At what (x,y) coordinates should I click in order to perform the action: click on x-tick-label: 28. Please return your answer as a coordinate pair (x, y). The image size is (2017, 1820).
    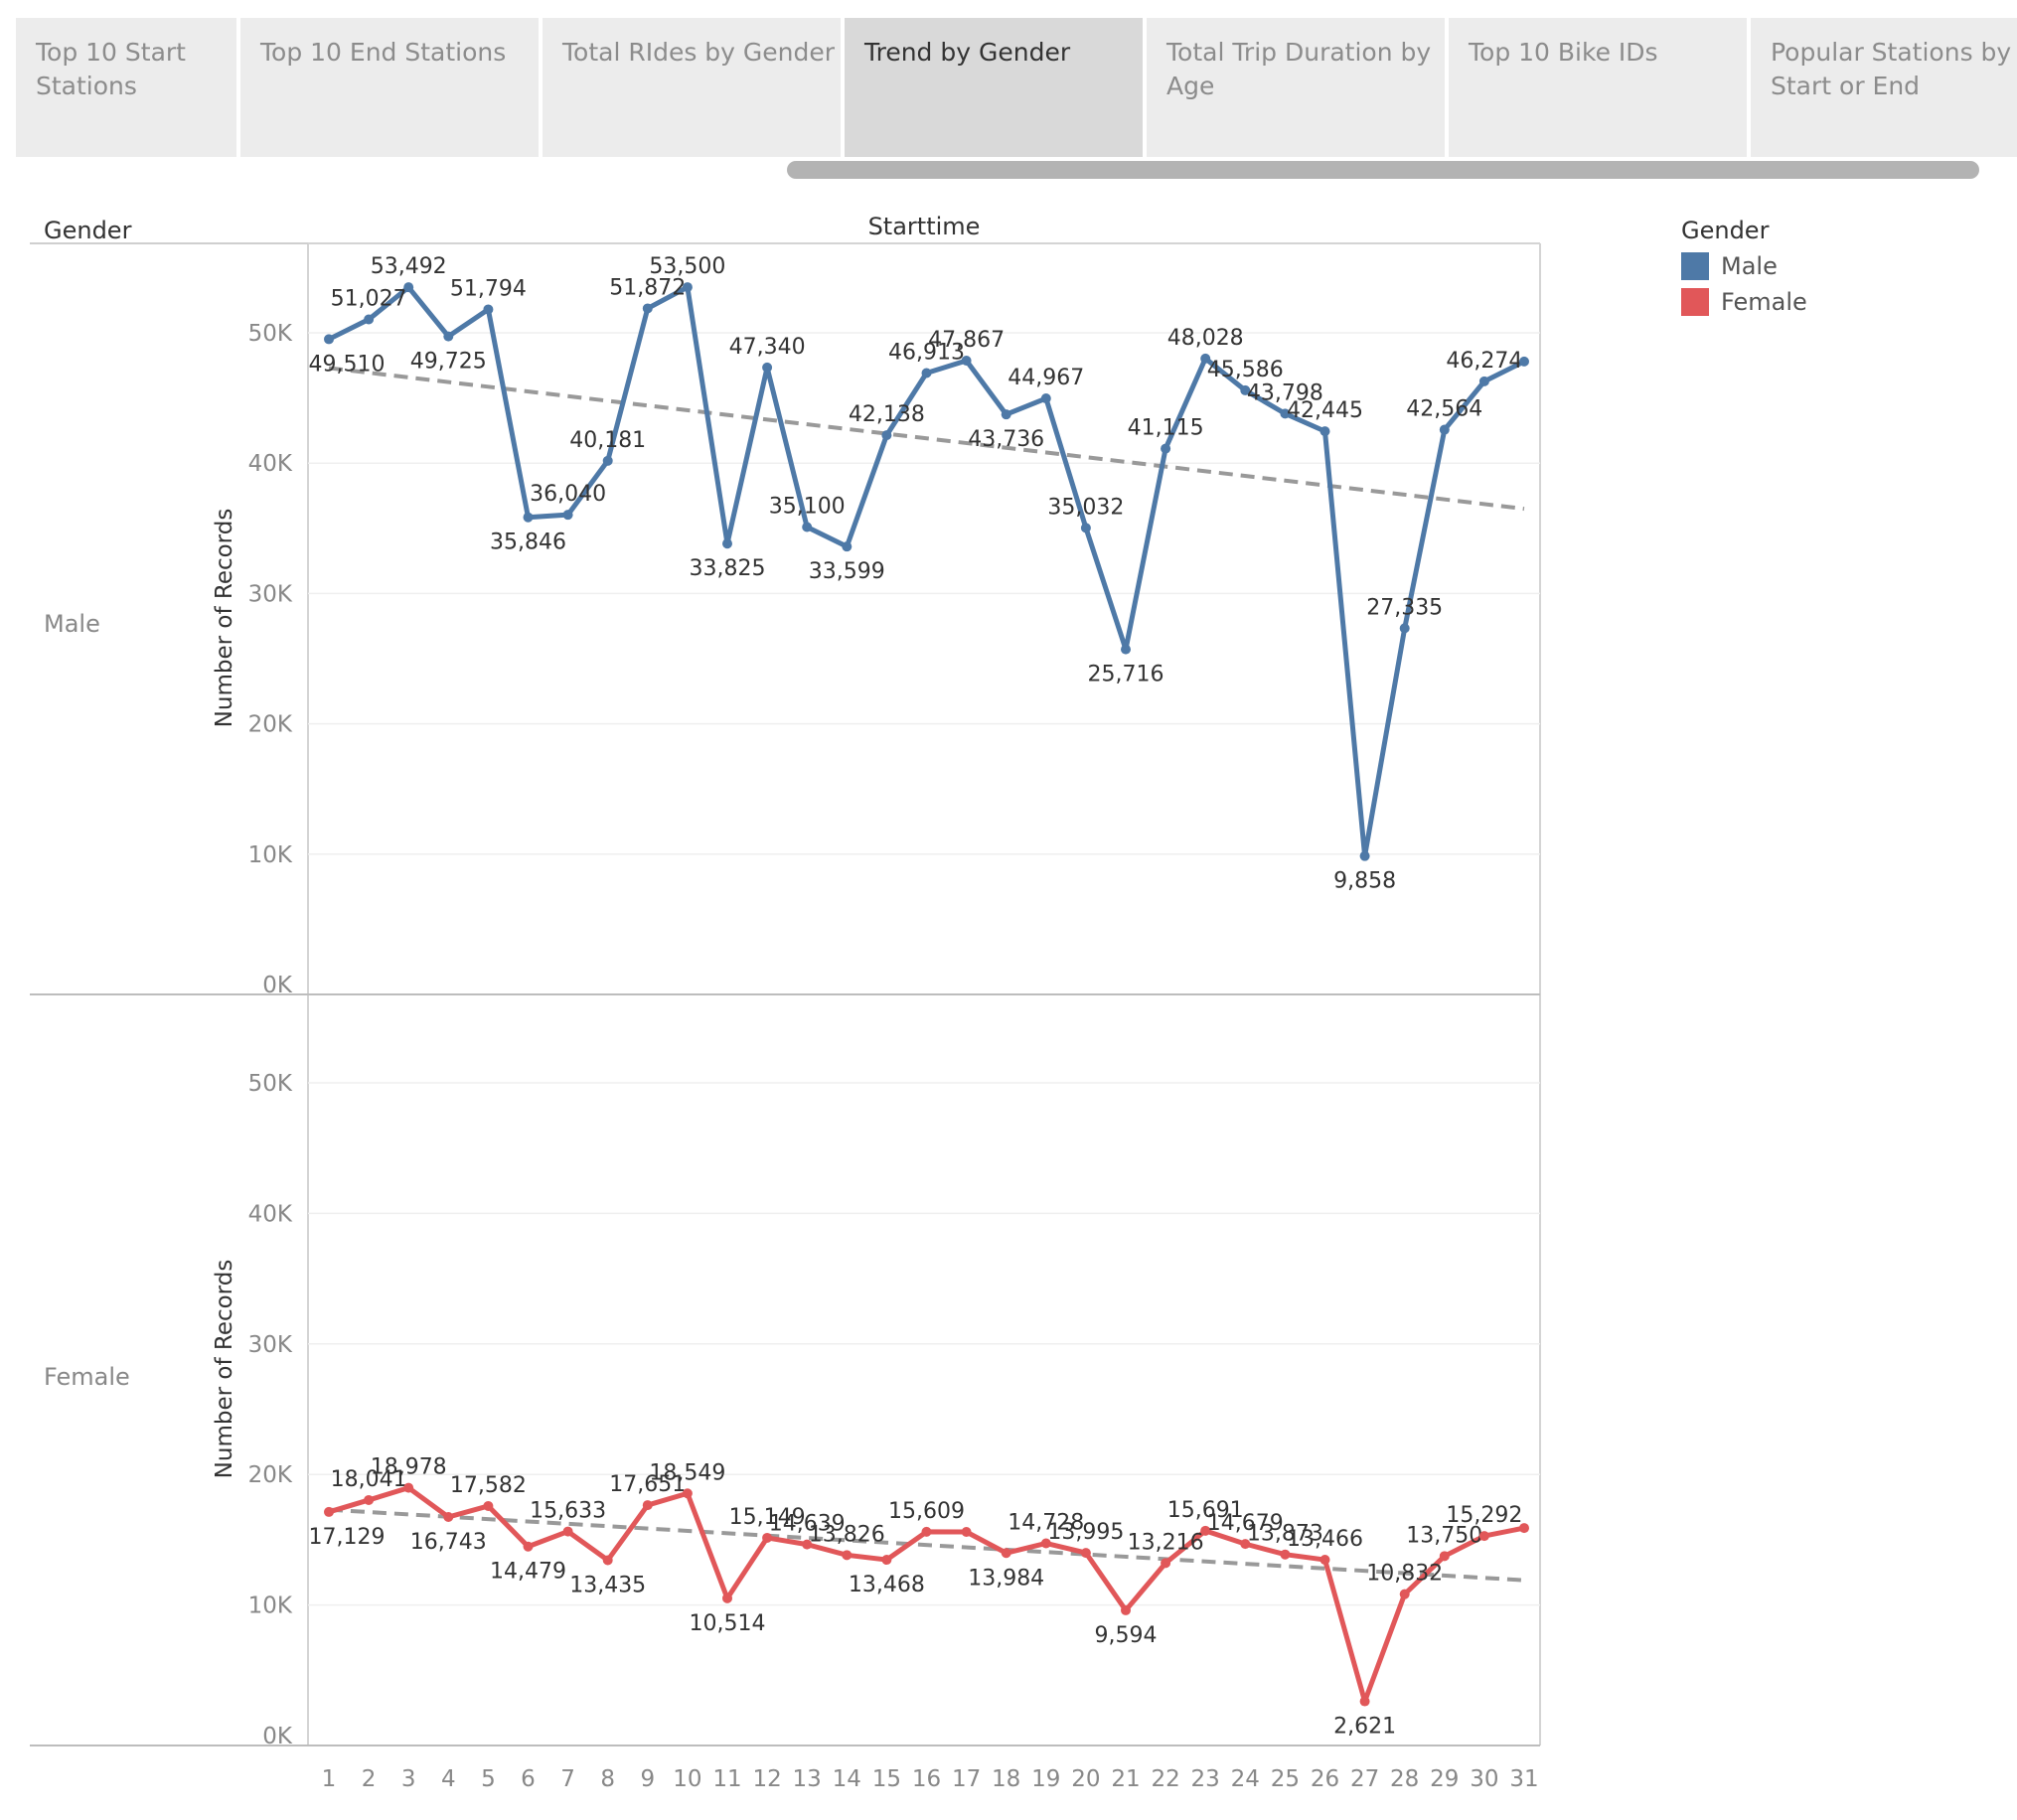
    Looking at the image, I should click on (1404, 1779).